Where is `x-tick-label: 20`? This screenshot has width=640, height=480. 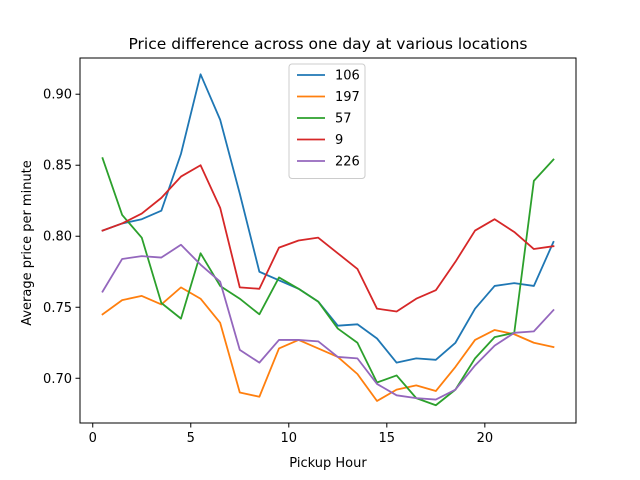 x-tick-label: 20 is located at coordinates (485, 438).